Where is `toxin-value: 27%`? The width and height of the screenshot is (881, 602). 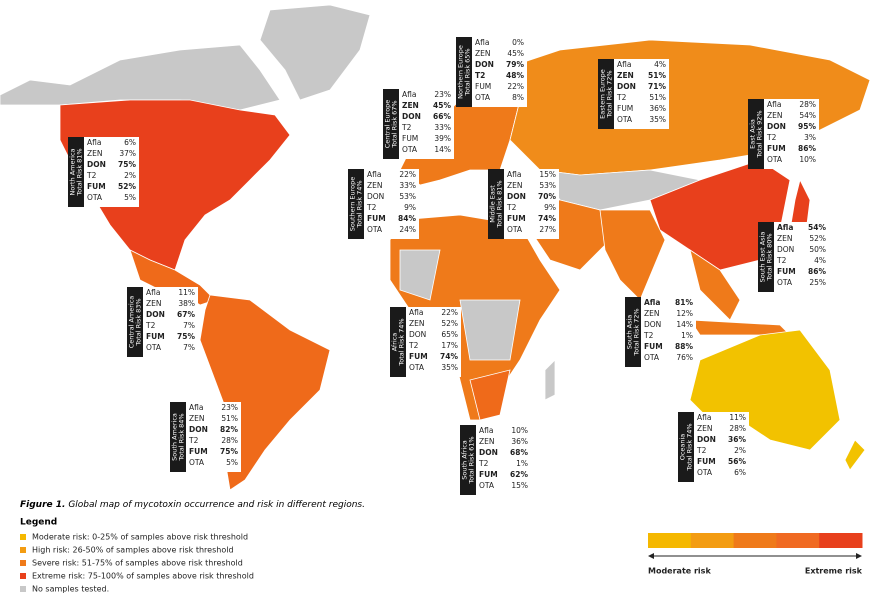
toxin-value: 27% is located at coordinates (547, 229).